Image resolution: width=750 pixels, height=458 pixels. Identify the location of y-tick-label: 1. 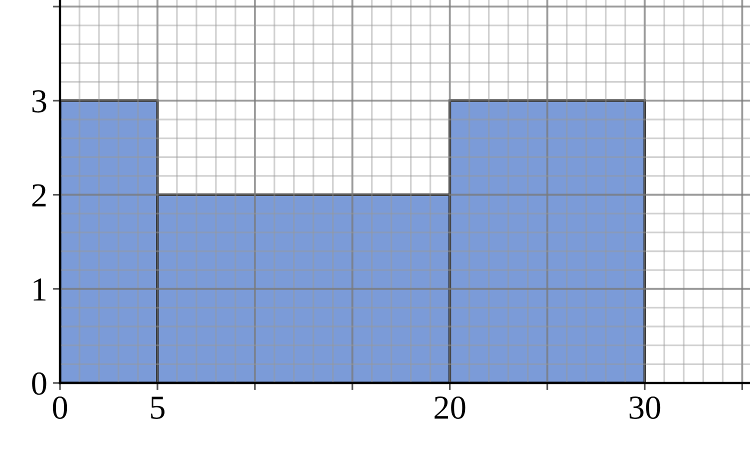
(40, 289).